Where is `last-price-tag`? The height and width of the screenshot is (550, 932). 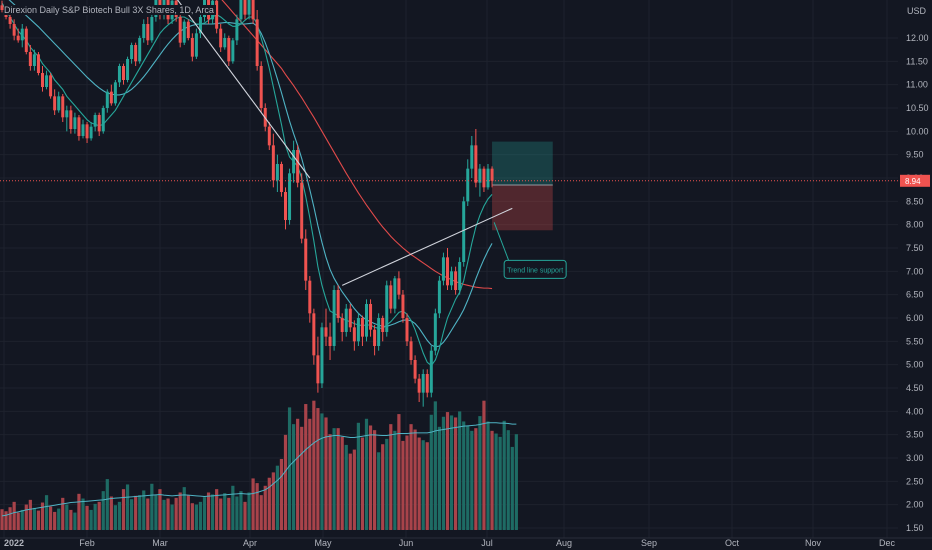 last-price-tag is located at coordinates (915, 180).